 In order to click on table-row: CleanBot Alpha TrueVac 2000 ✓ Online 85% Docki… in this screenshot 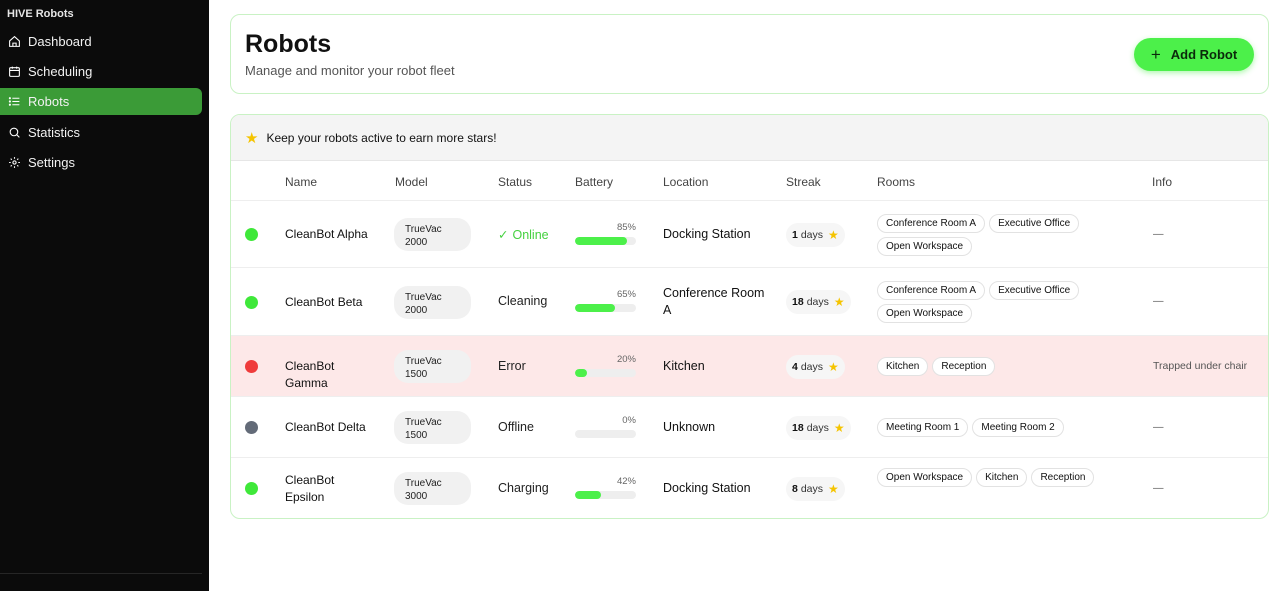, I will do `click(749, 234)`.